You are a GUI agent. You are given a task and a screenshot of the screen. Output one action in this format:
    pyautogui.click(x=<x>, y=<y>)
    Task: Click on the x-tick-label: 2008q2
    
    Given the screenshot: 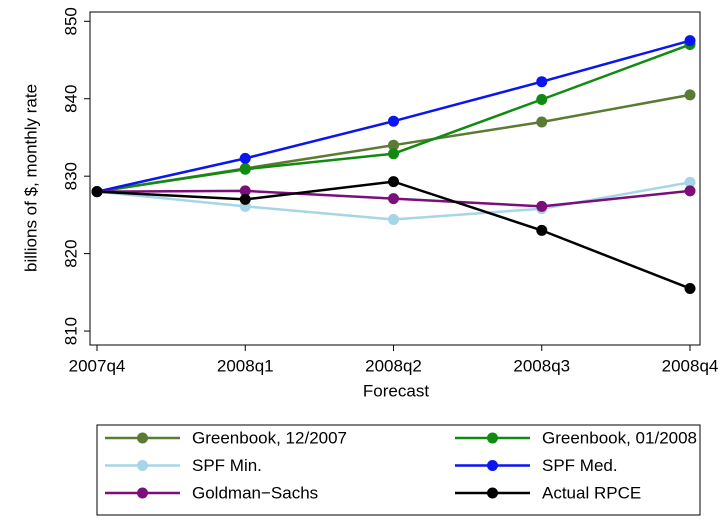 What is the action you would take?
    pyautogui.click(x=393, y=365)
    